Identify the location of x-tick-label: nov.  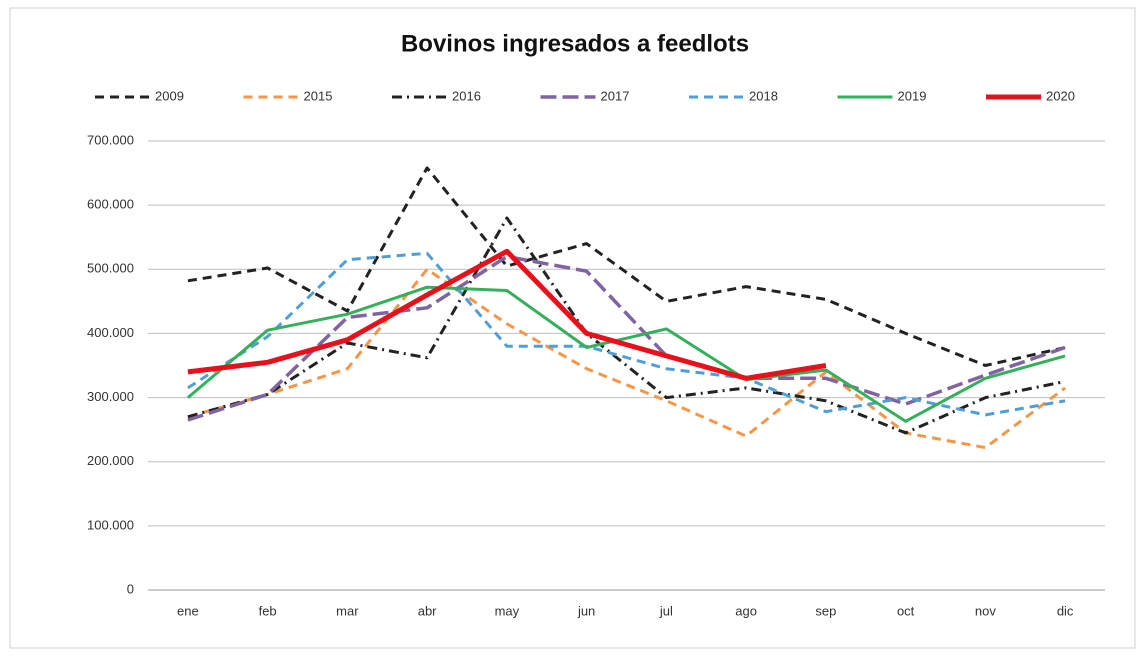
(985, 610).